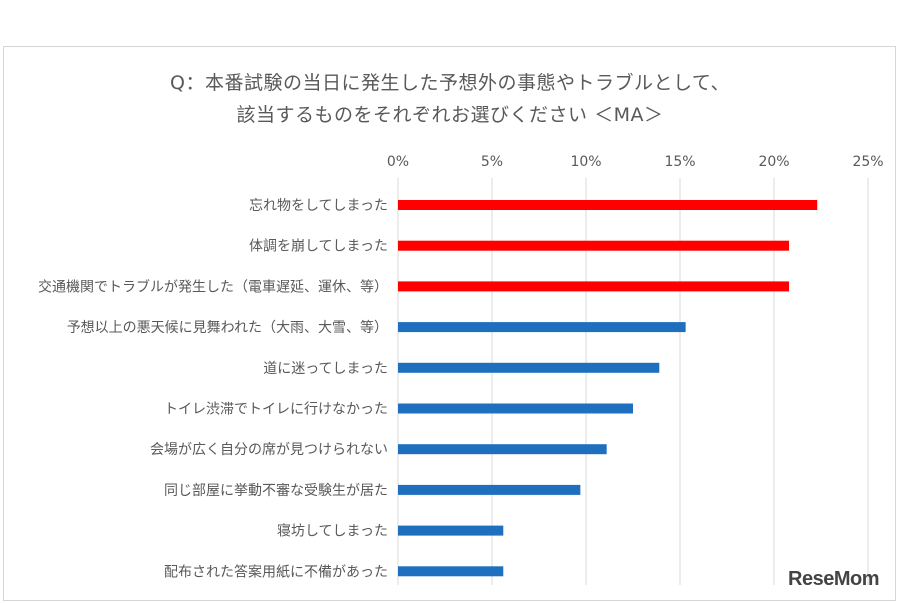  Describe the element at coordinates (332, 531) in the screenshot. I see `category-label: 寝坊してしまった` at that location.